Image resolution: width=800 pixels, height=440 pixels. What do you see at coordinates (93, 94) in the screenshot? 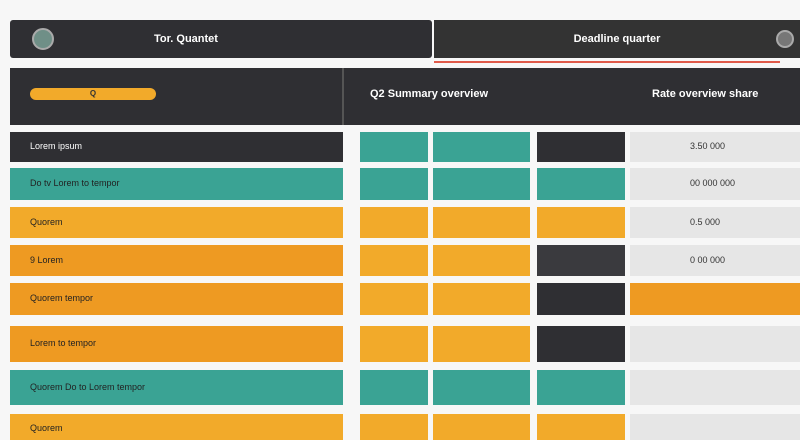
I see `pill: Q` at bounding box center [93, 94].